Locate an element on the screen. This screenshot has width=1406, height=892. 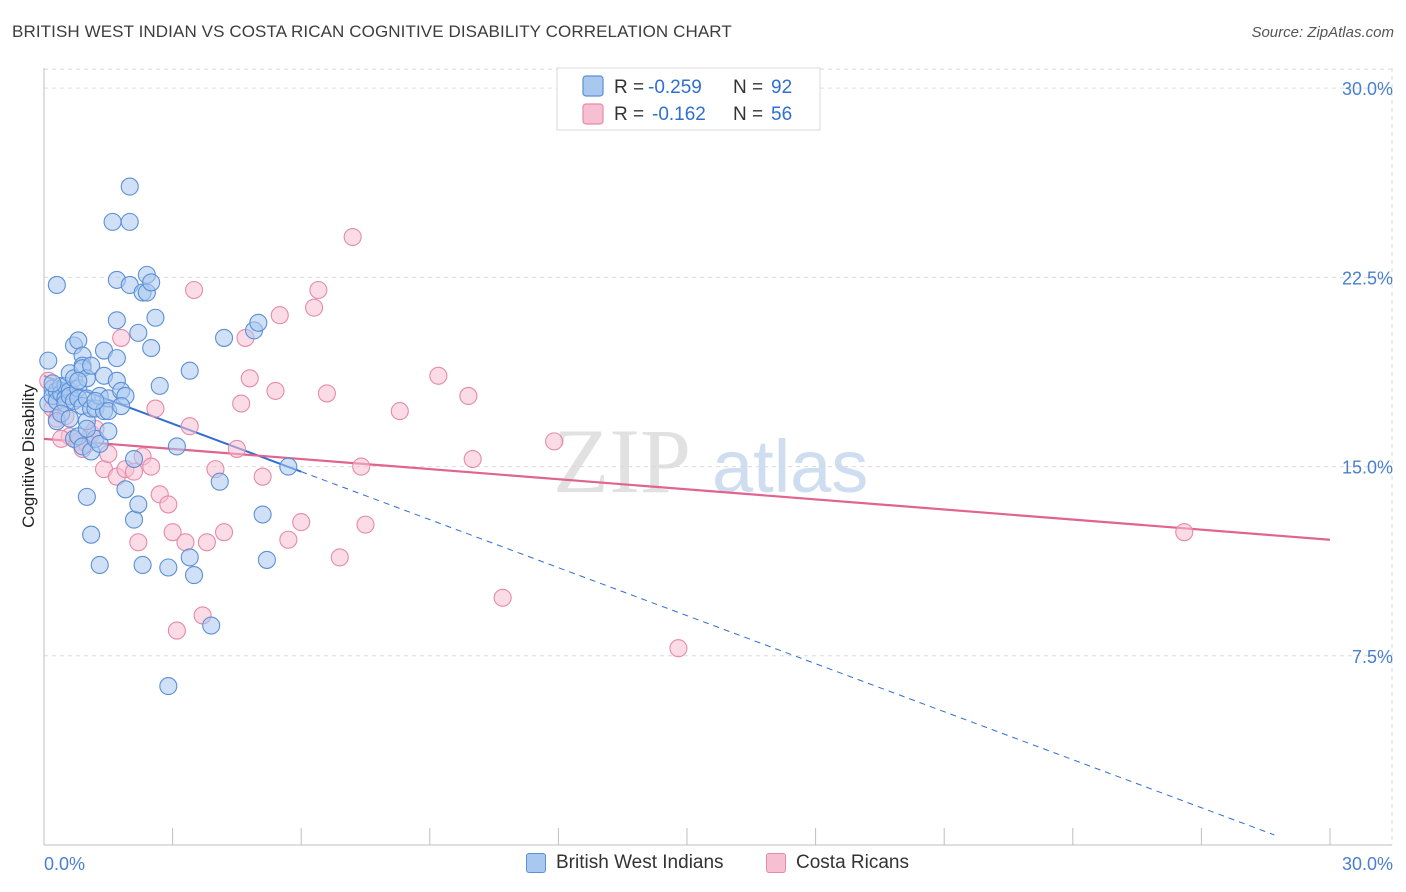
bottom-legend-label-blue: British West Indians is located at coordinates (640, 862).